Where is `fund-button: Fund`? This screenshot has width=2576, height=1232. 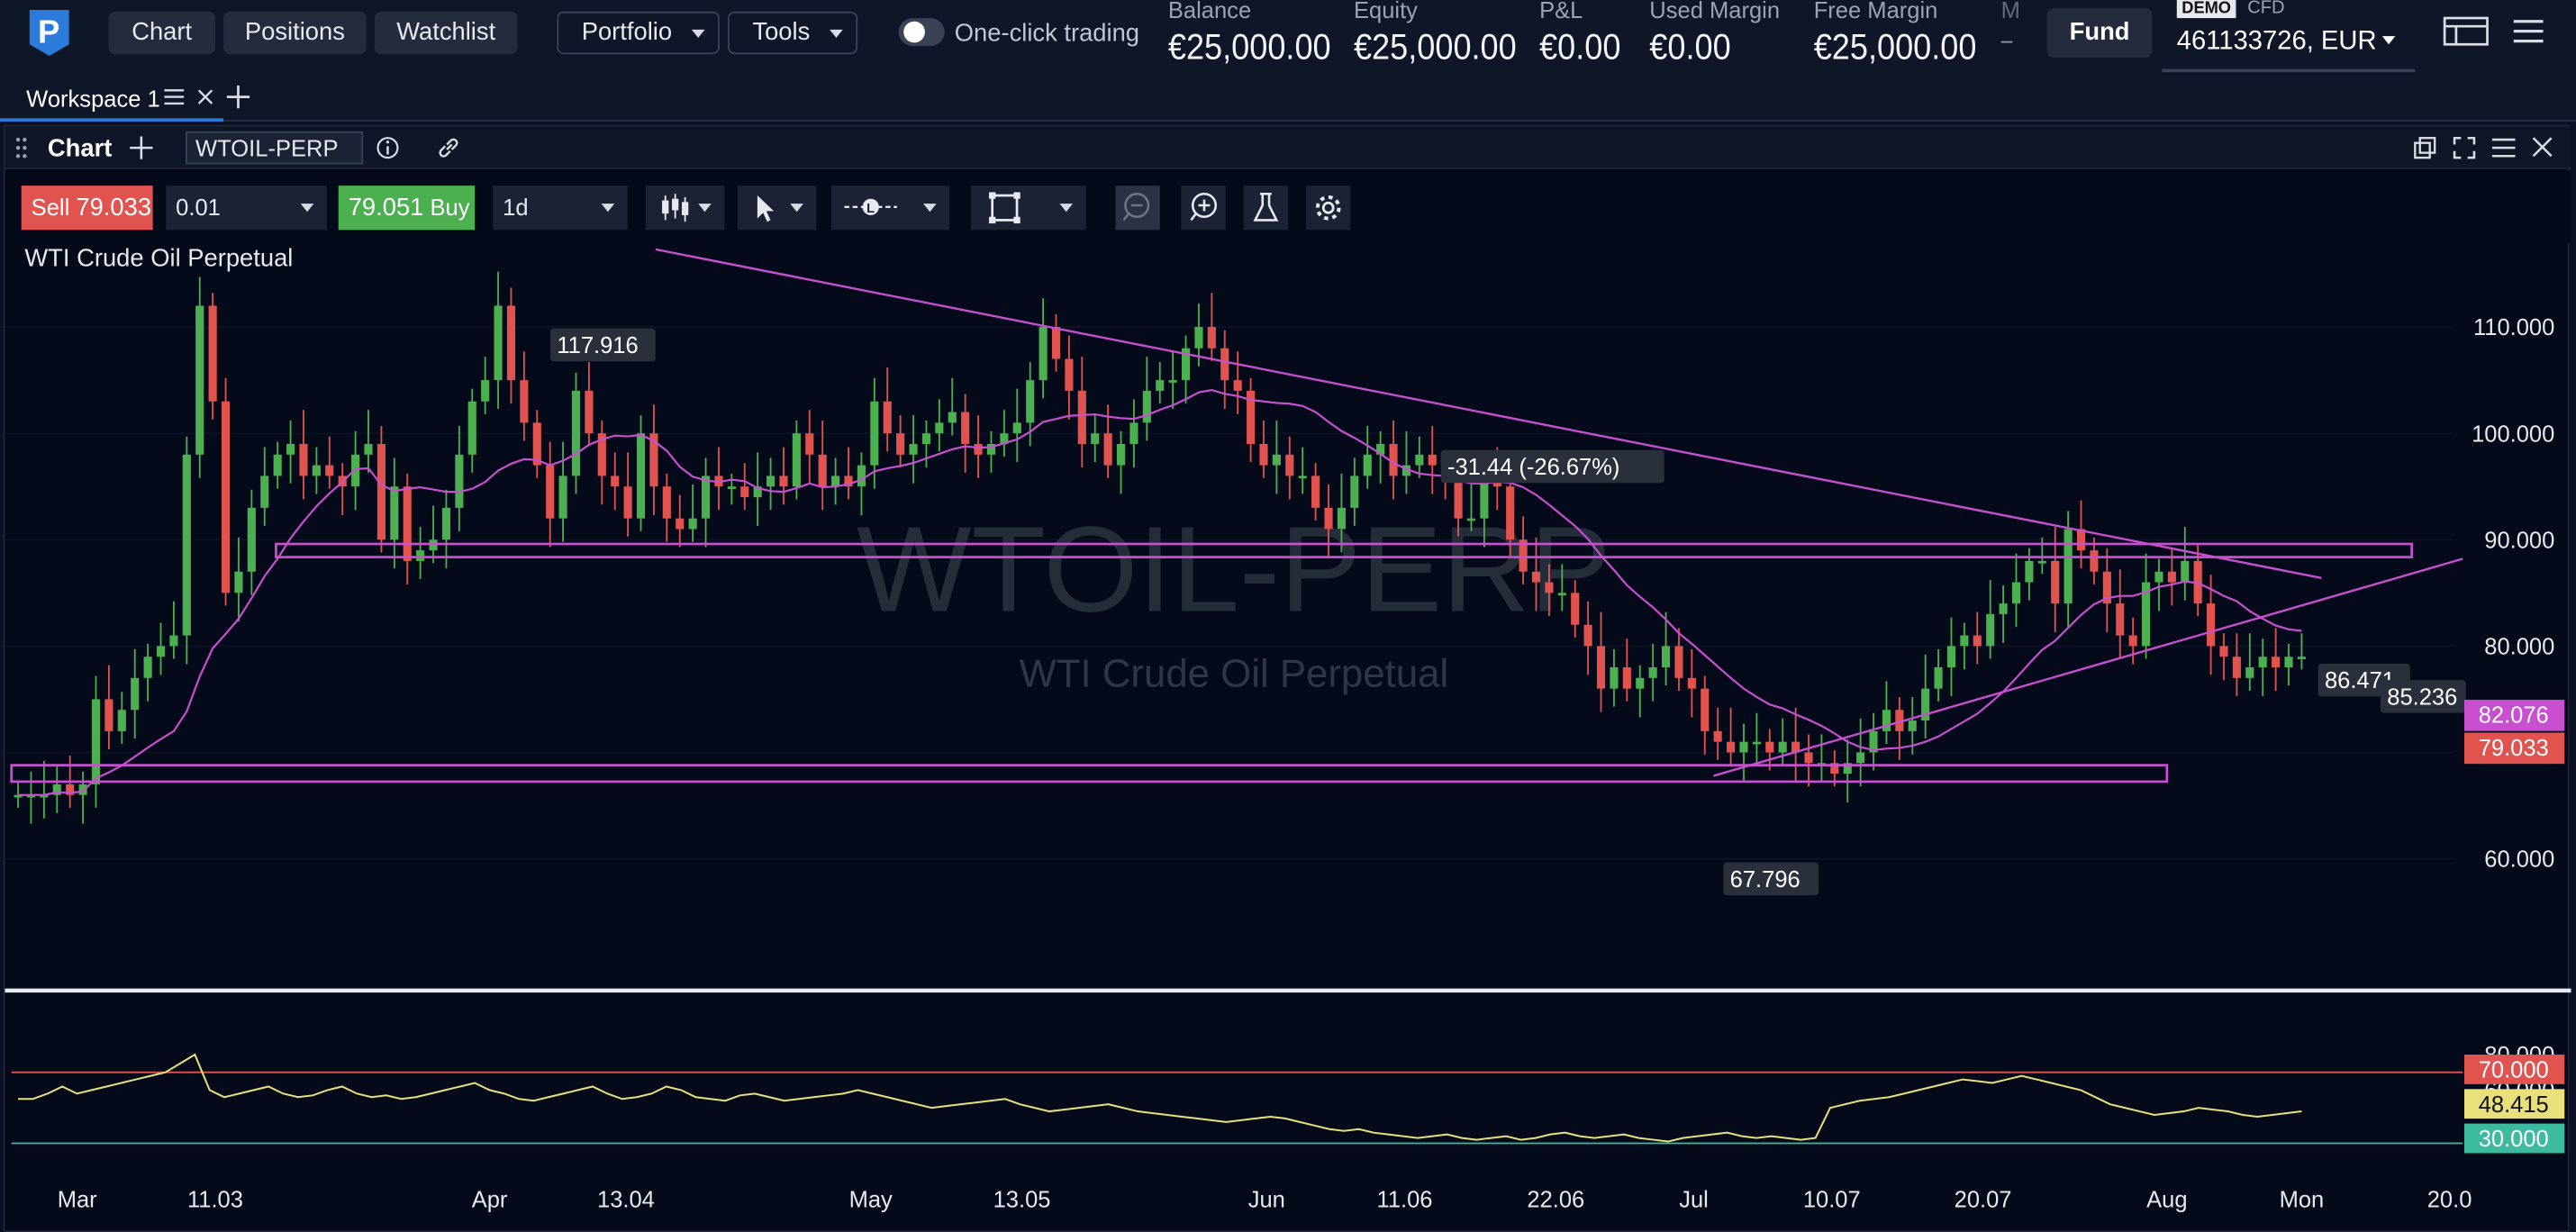
fund-button: Fund is located at coordinates (2100, 33).